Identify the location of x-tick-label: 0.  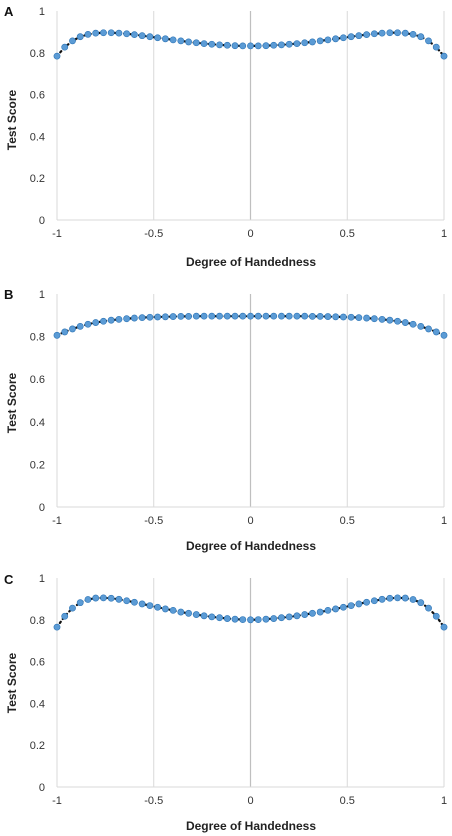
(250, 521).